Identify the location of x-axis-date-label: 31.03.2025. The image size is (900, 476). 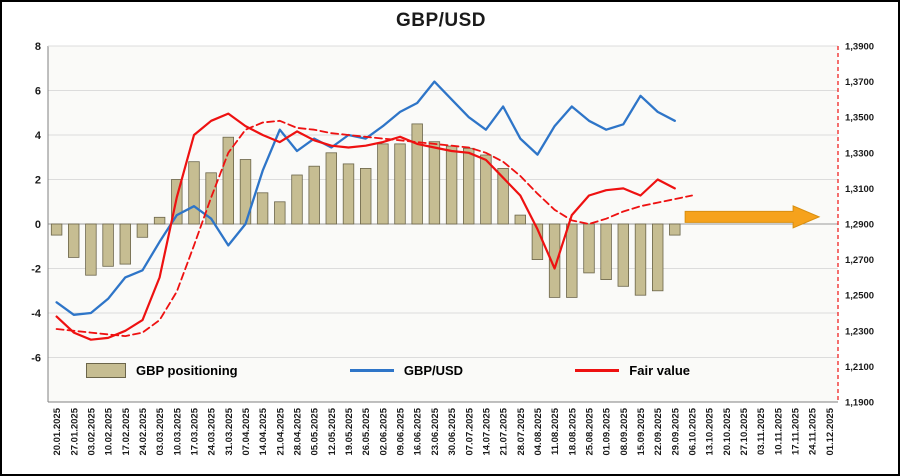
(229, 431).